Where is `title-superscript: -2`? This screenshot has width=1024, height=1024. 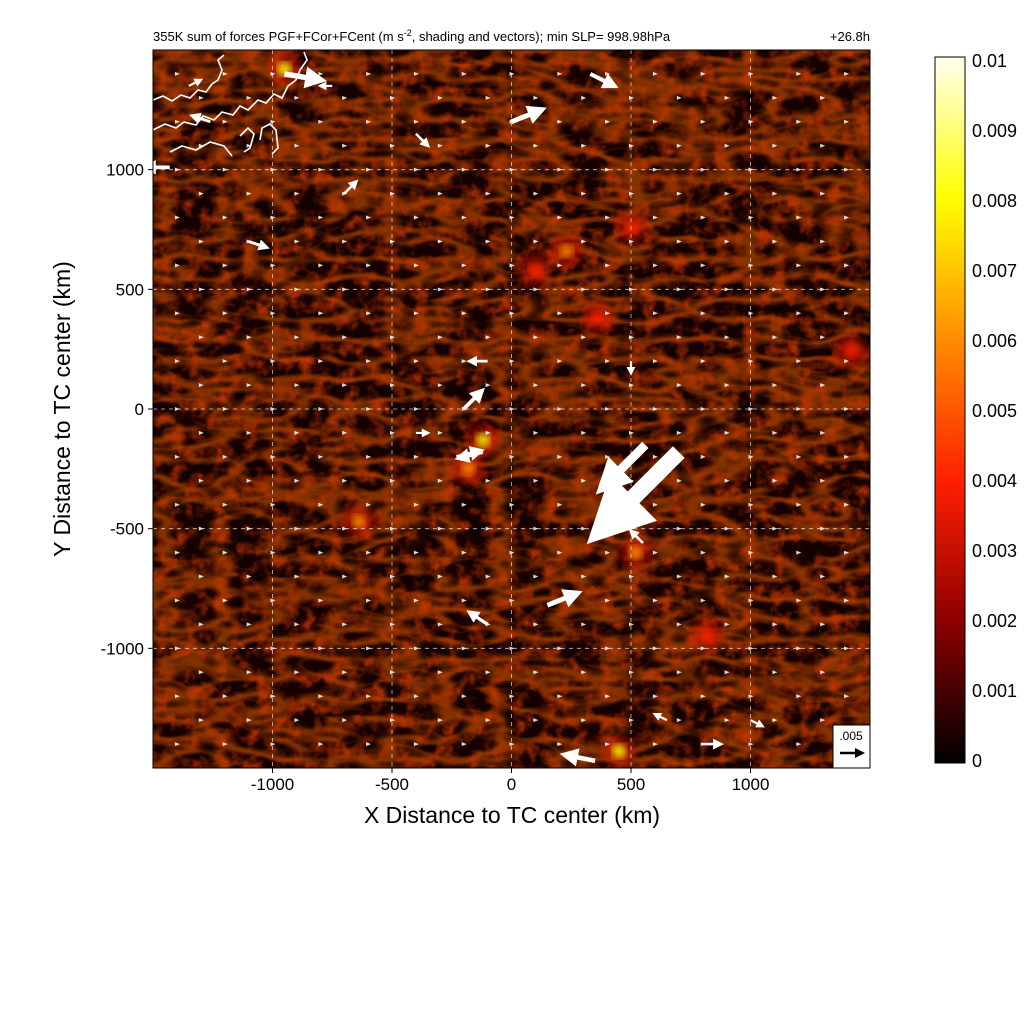
title-superscript: -2 is located at coordinates (408, 33).